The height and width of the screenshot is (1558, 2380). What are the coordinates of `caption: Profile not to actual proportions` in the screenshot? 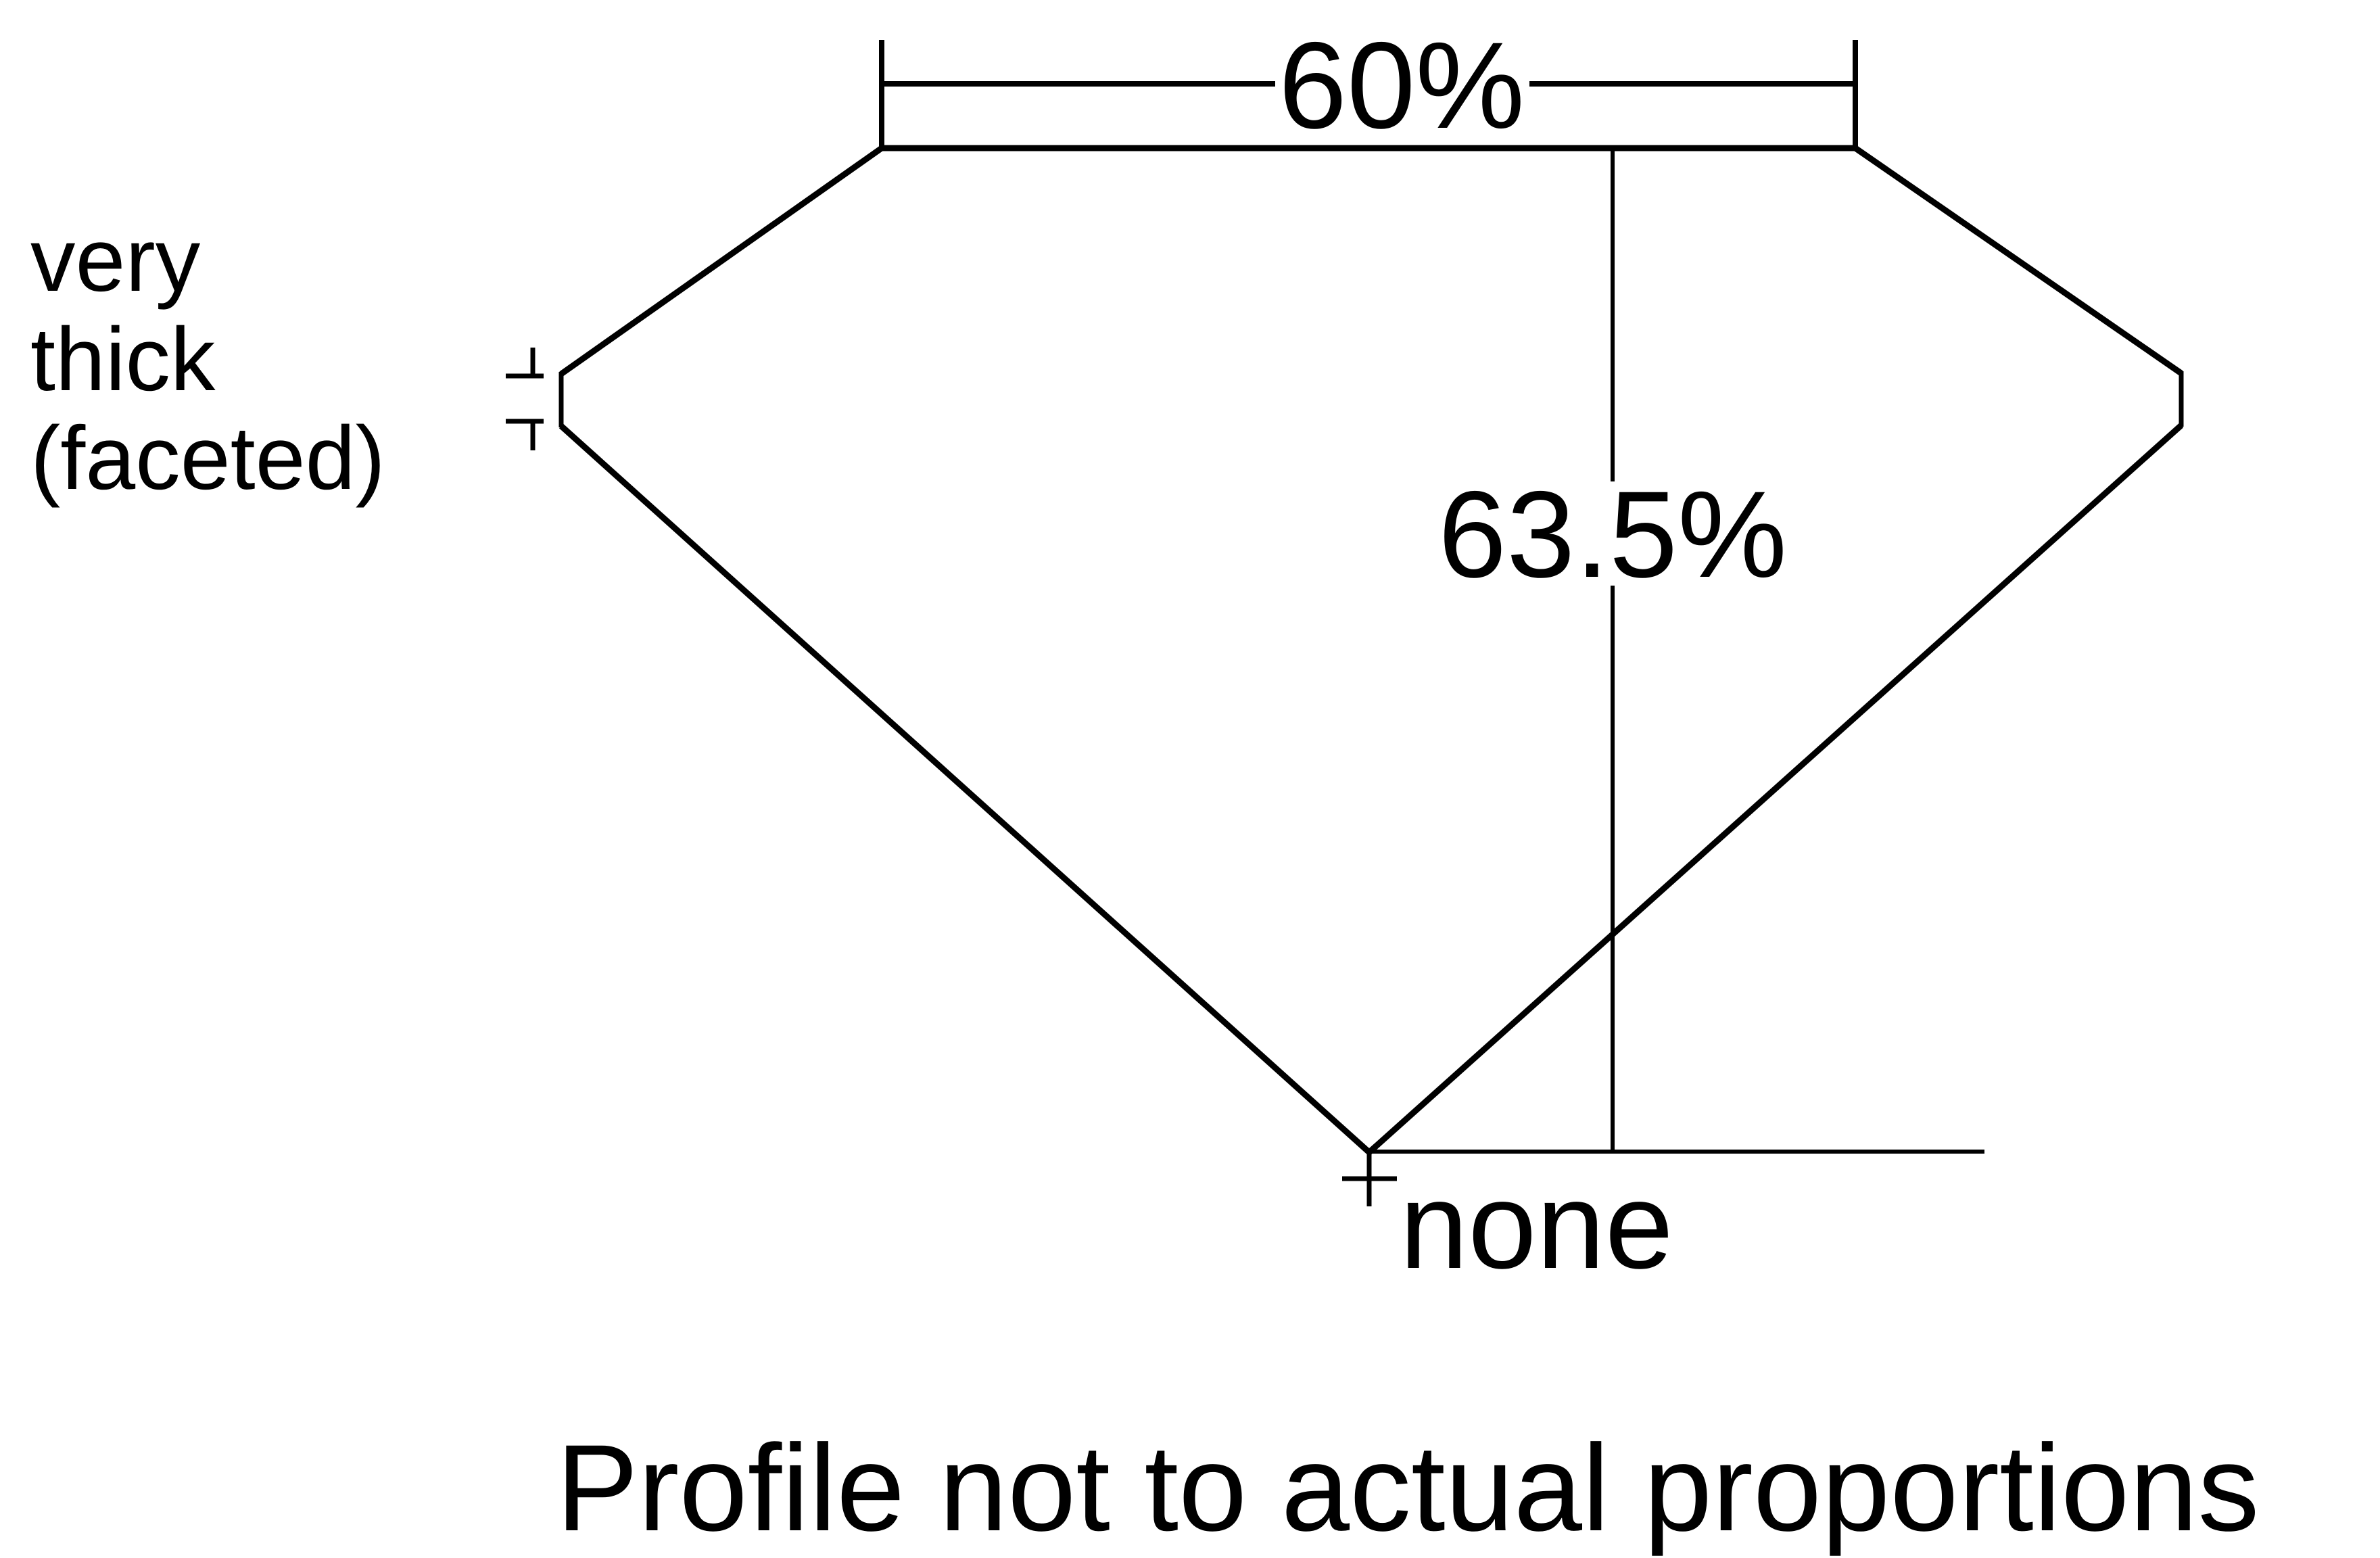 It's located at (1407, 1488).